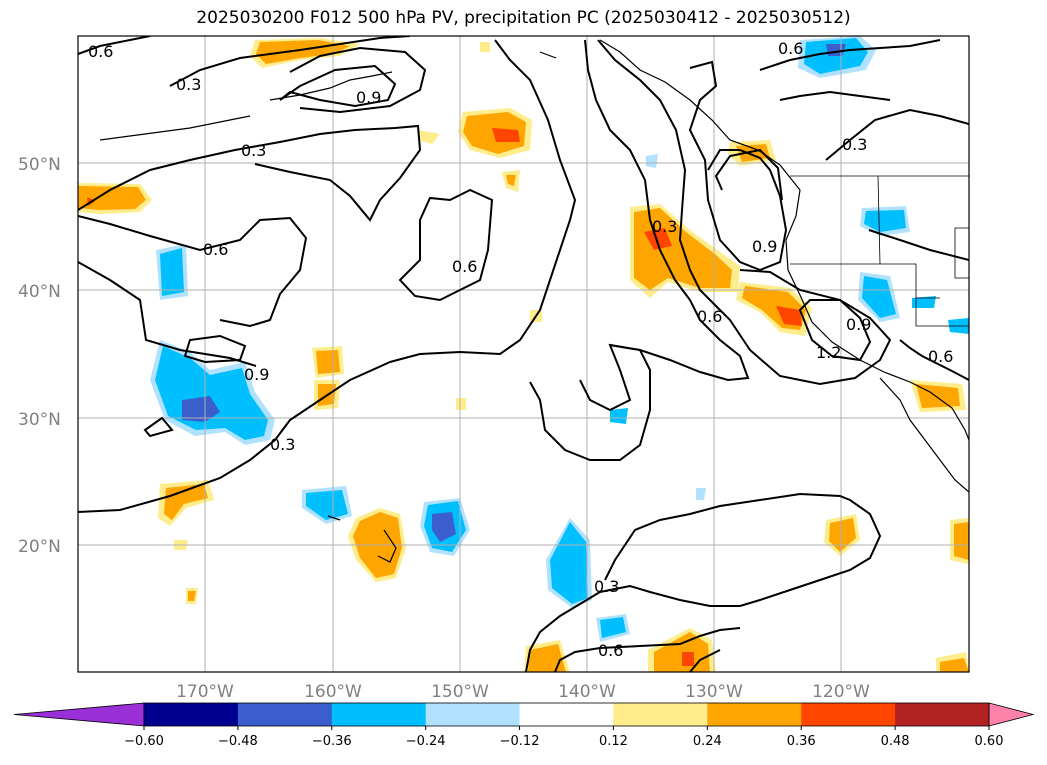 The height and width of the screenshot is (765, 1047). I want to click on lon-label: 120°W, so click(841, 692).